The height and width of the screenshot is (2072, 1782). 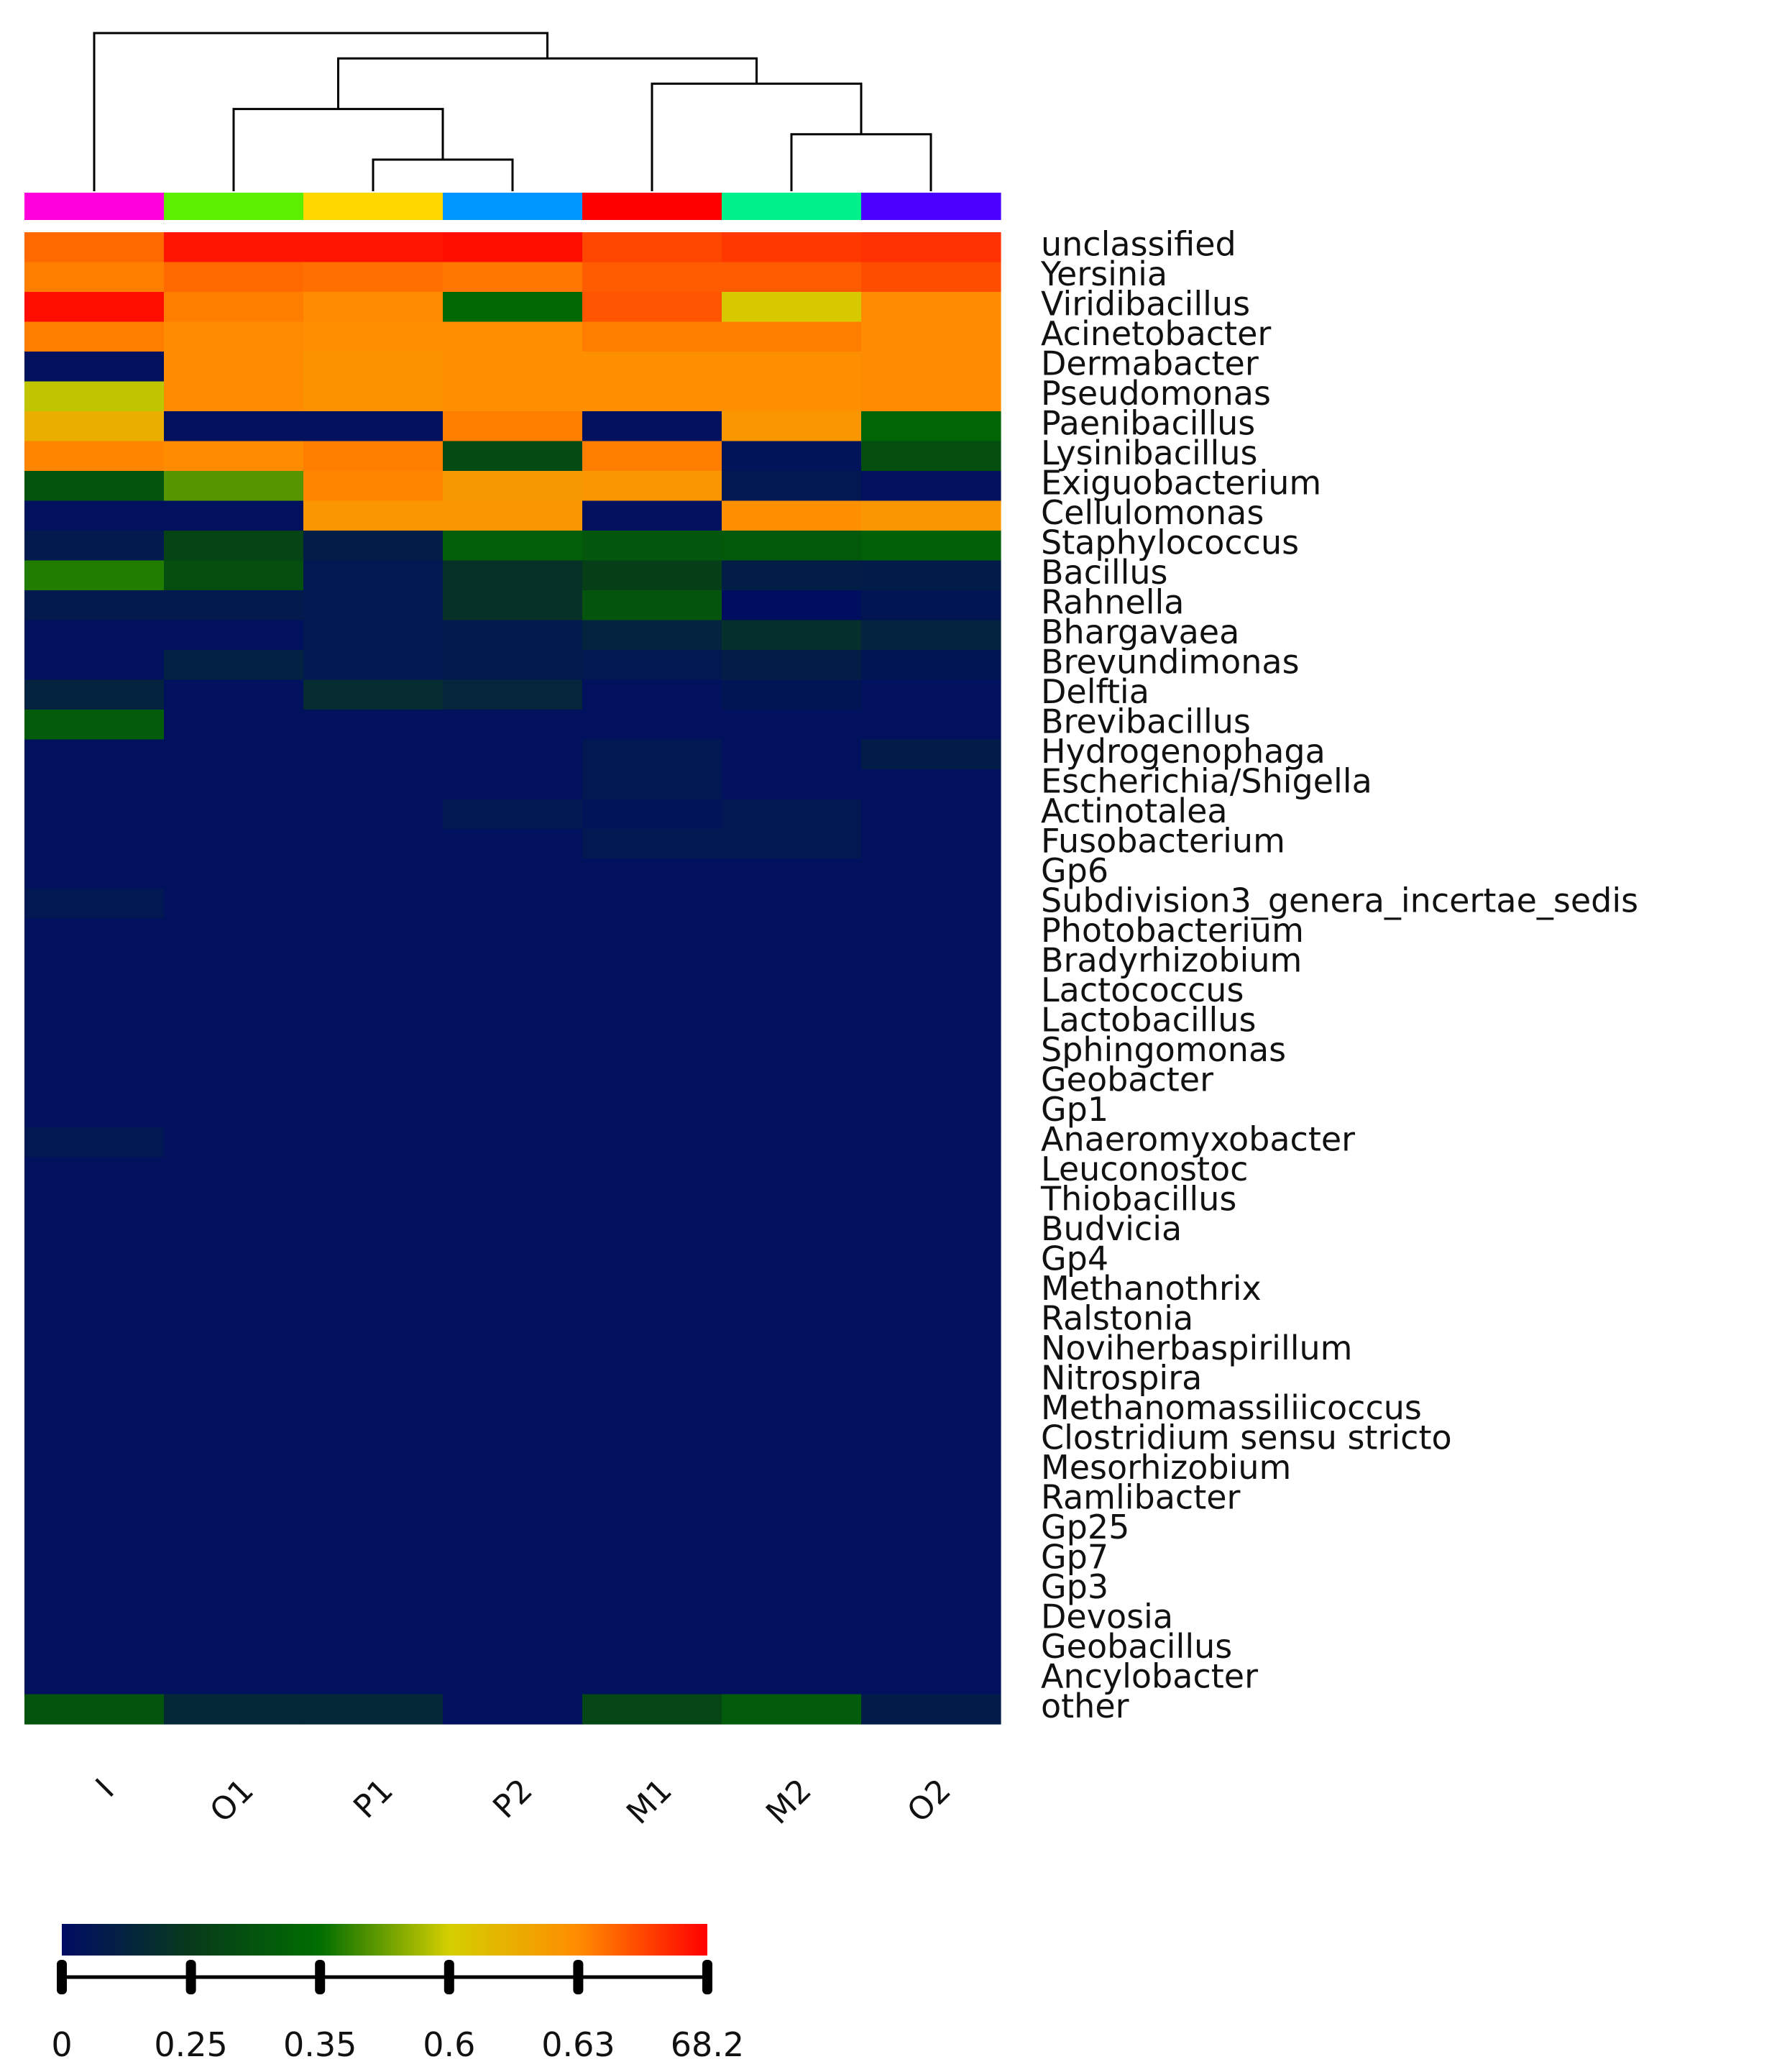 I want to click on row-label: Dermabacter, so click(x=1150, y=363).